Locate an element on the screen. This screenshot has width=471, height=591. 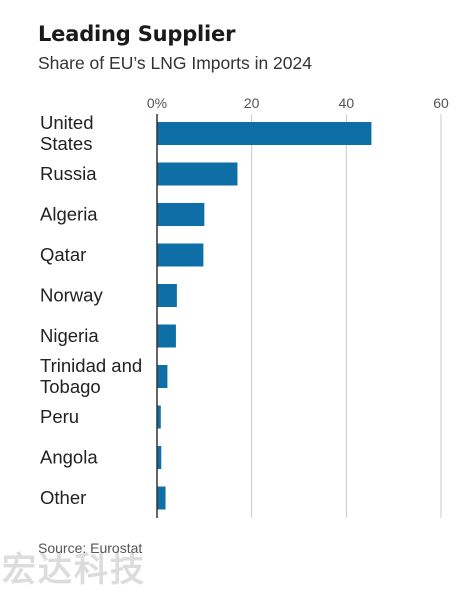
source-note: Source: Eurostat is located at coordinates (90, 548).